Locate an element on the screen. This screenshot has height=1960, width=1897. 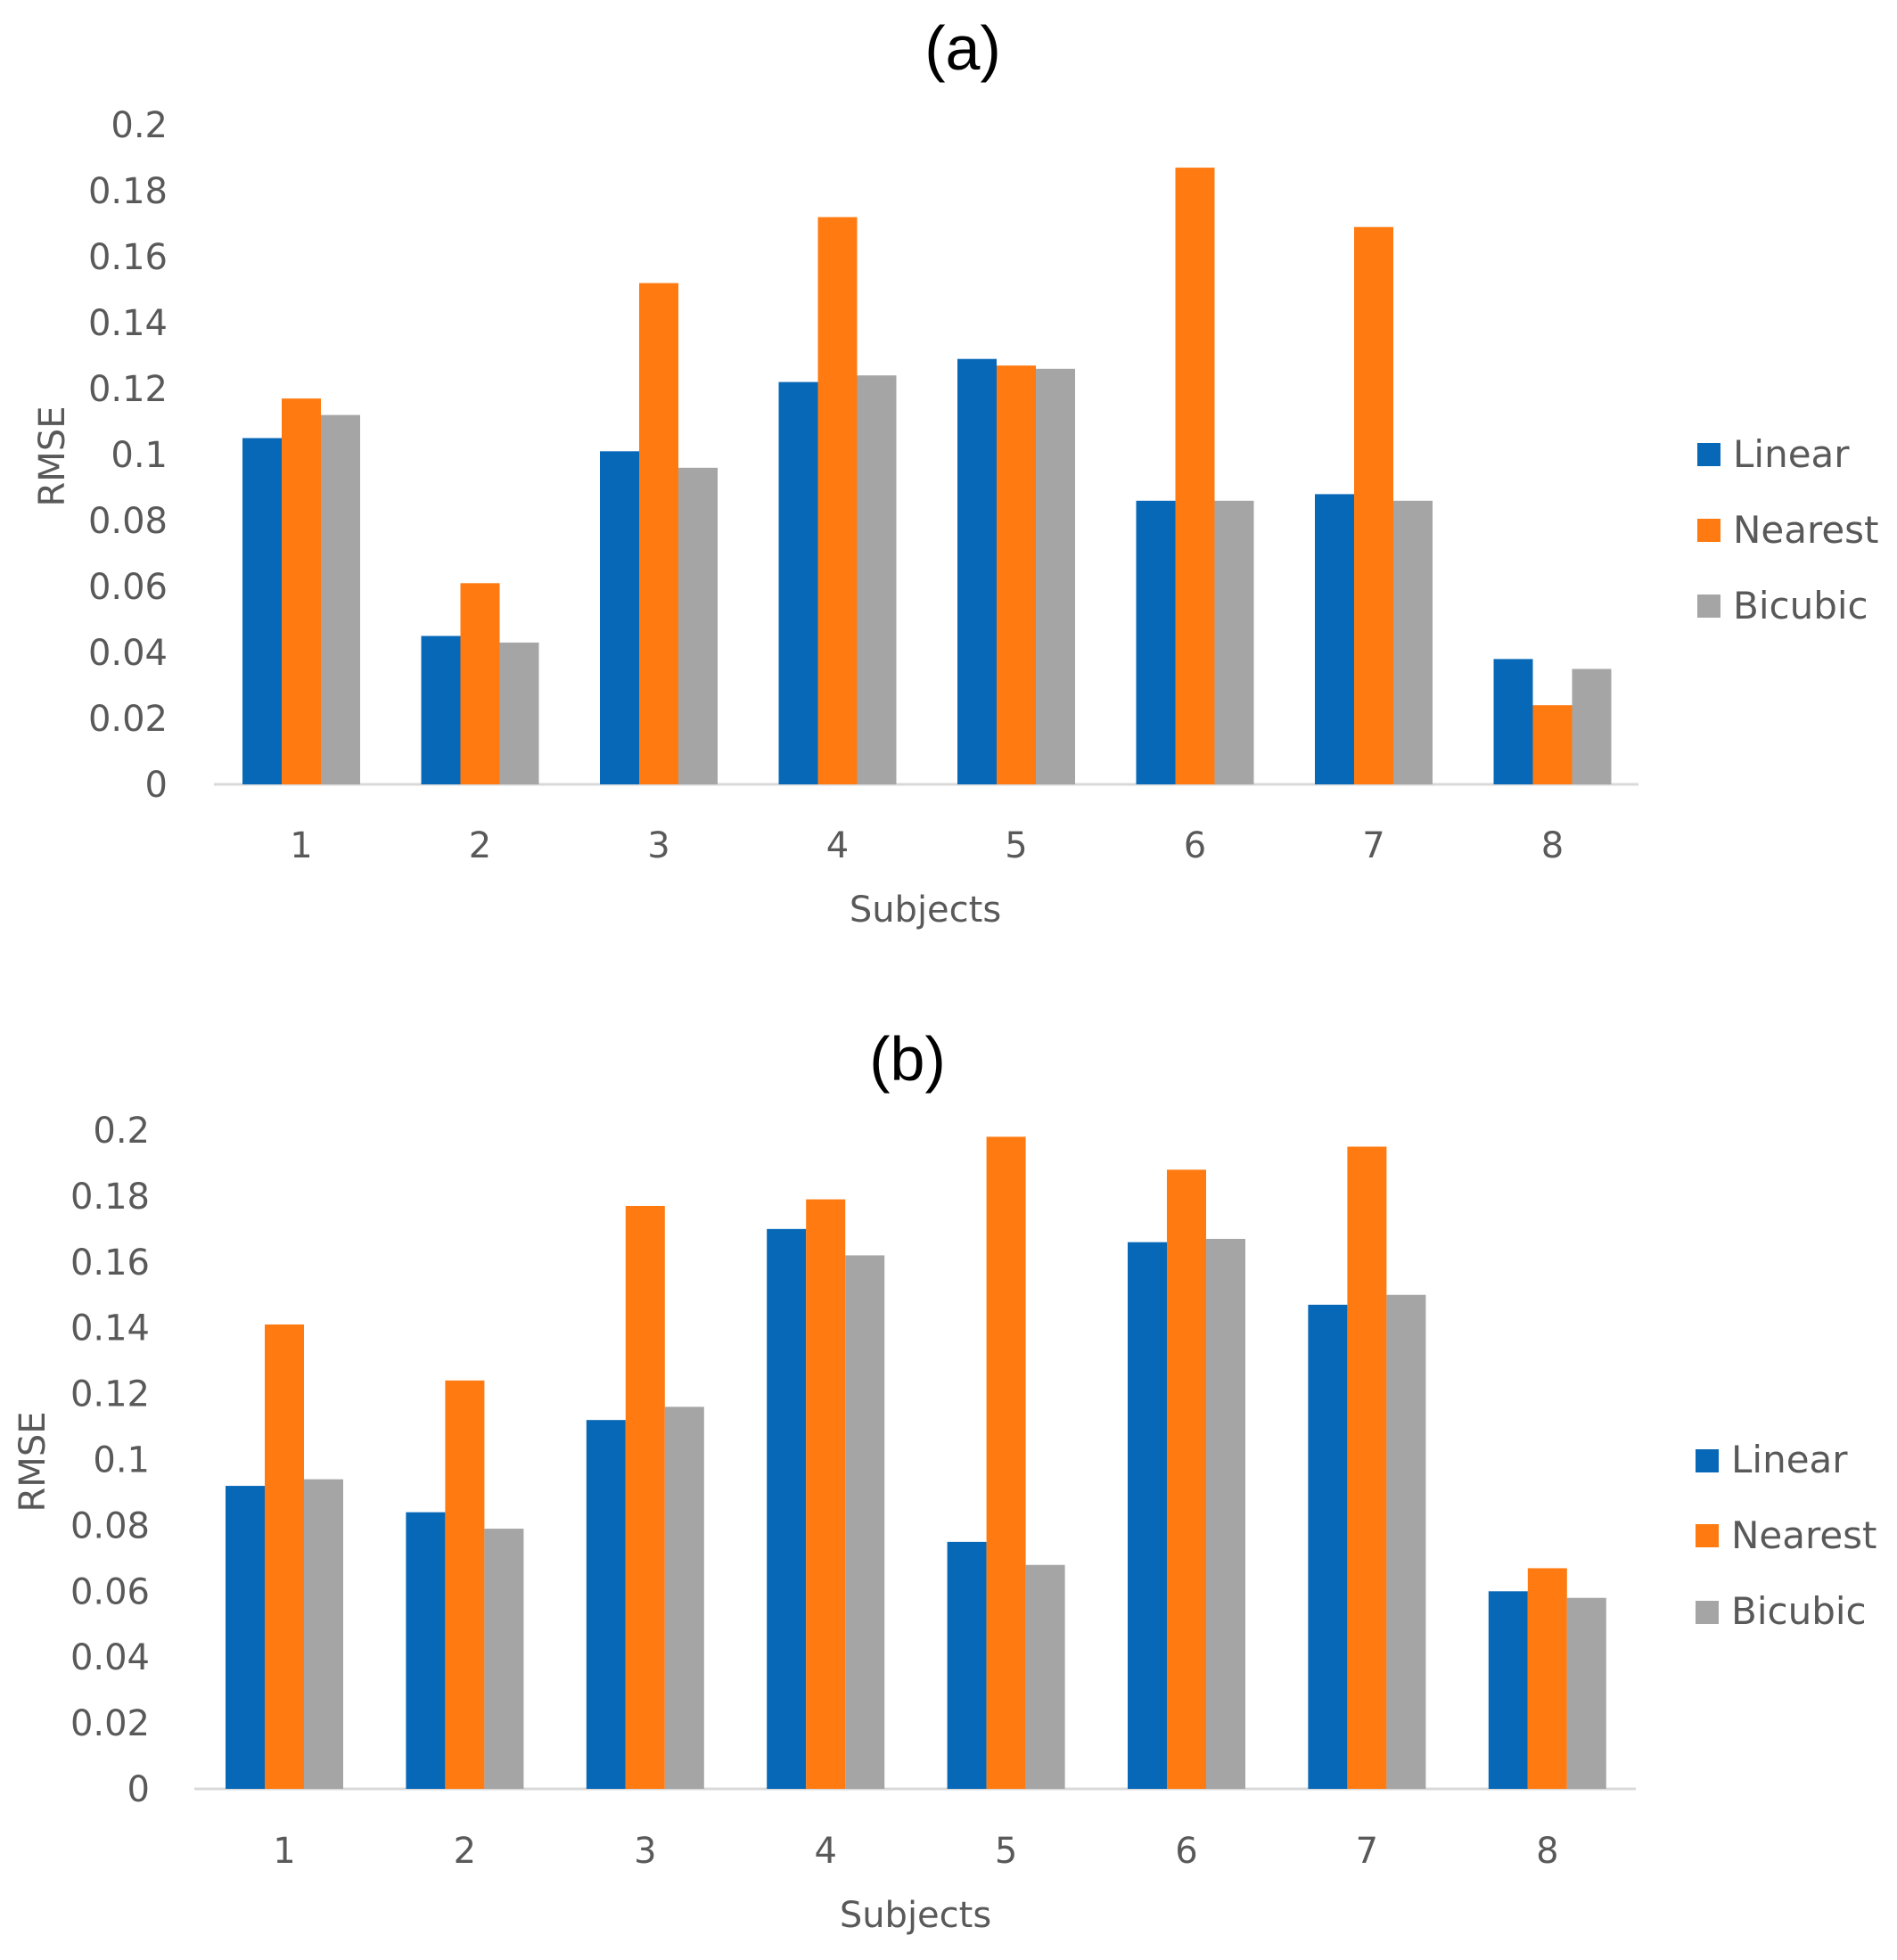
legend-label-nearest: Nearest is located at coordinates (1806, 530).